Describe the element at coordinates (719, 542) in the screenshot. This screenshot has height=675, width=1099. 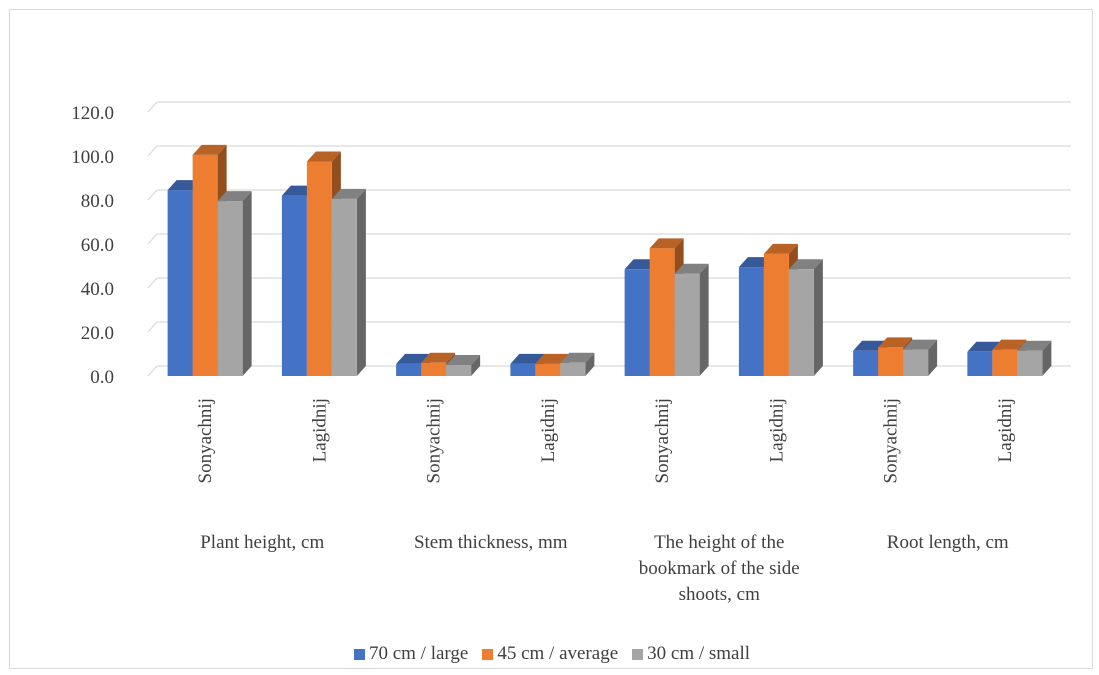
I see `group-label-line: The height of the` at that location.